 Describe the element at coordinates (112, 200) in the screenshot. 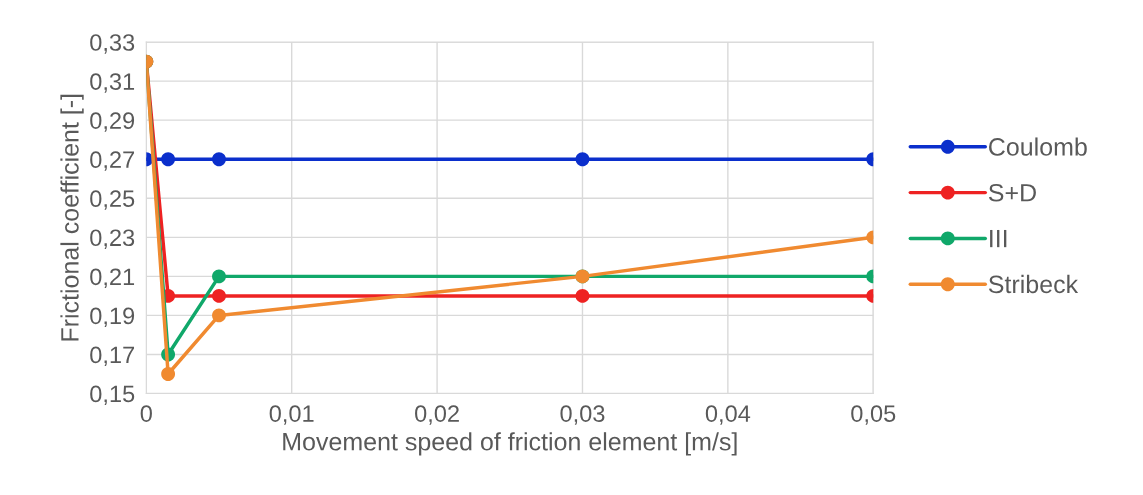

I see `y-tick-label: 0,25` at that location.